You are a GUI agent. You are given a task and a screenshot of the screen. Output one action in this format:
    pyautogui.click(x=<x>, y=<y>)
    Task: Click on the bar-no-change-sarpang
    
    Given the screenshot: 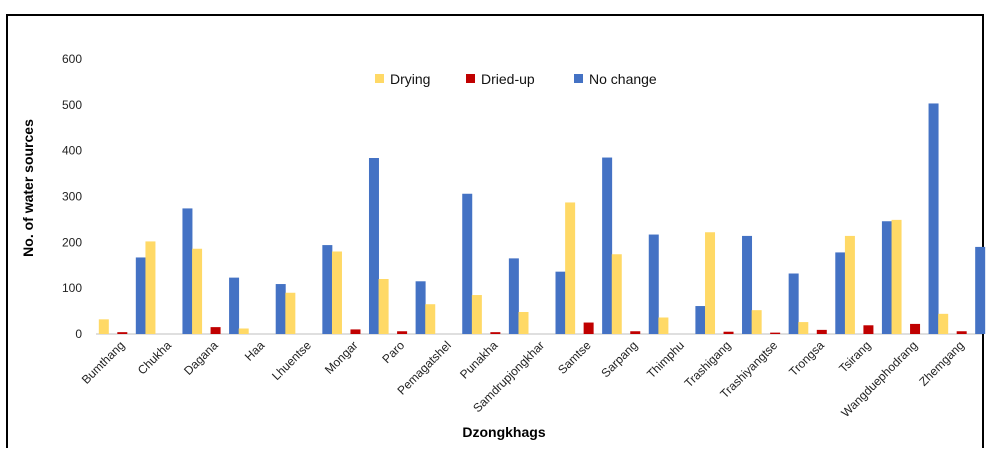 What is the action you would take?
    pyautogui.click(x=653, y=284)
    